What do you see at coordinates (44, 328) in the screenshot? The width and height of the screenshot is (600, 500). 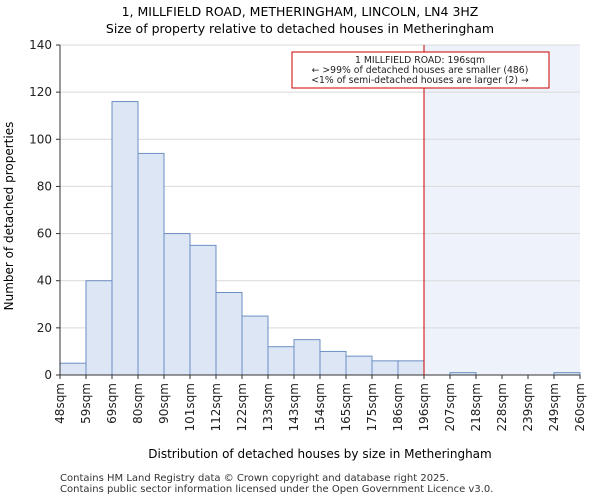 I see `y-tick-label: 20` at bounding box center [44, 328].